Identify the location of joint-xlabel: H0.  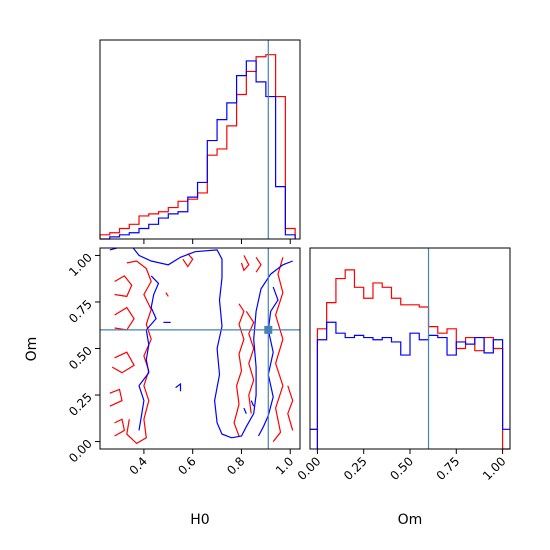
(199, 520).